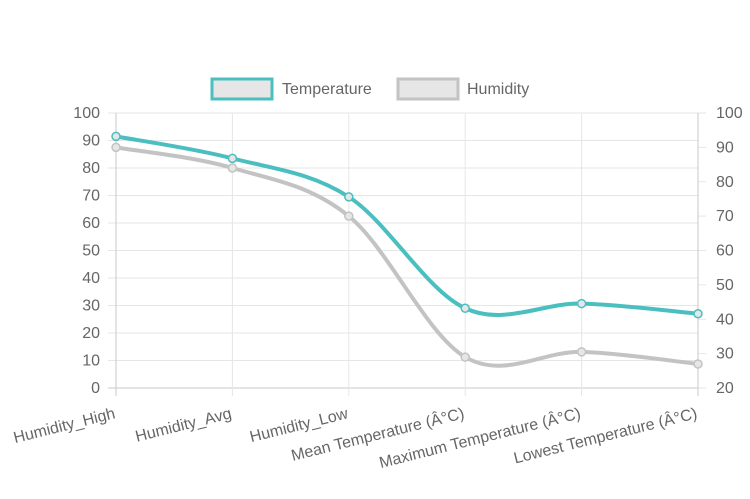 Image resolution: width=750 pixels, height=499 pixels. Describe the element at coordinates (725, 147) in the screenshot. I see `right-tick-label: 90` at that location.